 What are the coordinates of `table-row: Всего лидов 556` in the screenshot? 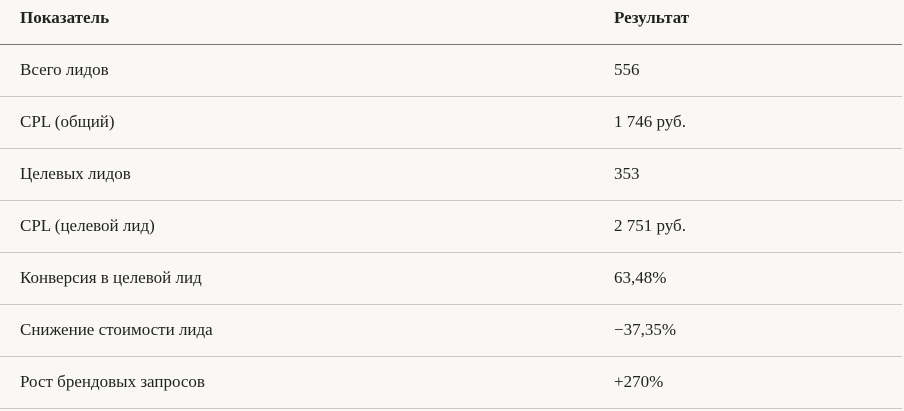 It's located at (451, 70).